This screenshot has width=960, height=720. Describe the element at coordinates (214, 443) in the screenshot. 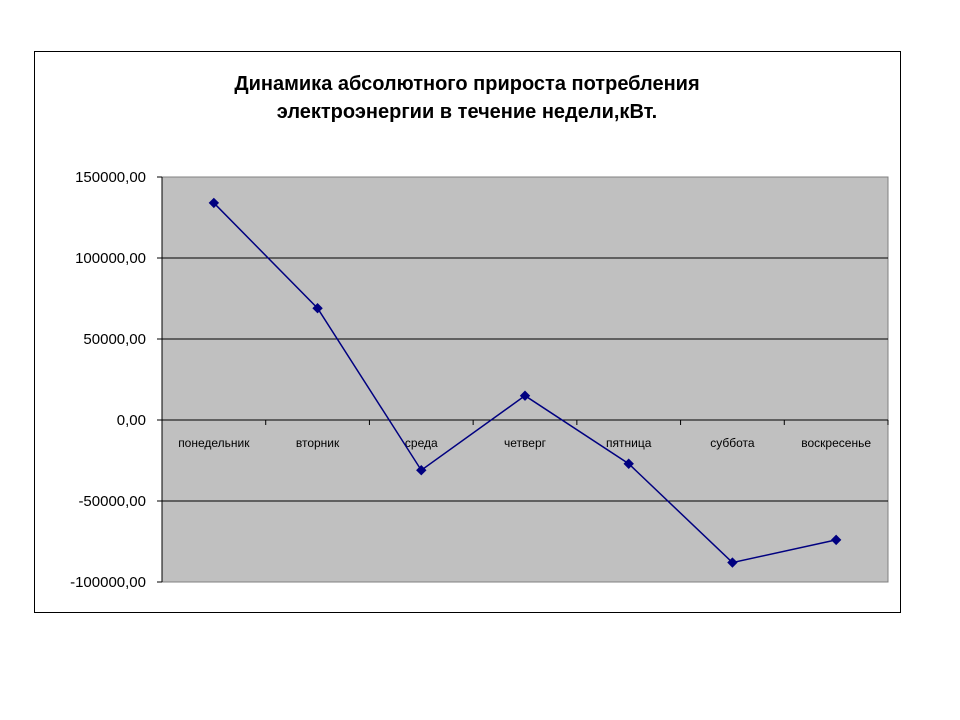

I see `x-tick-label: понедельник` at that location.